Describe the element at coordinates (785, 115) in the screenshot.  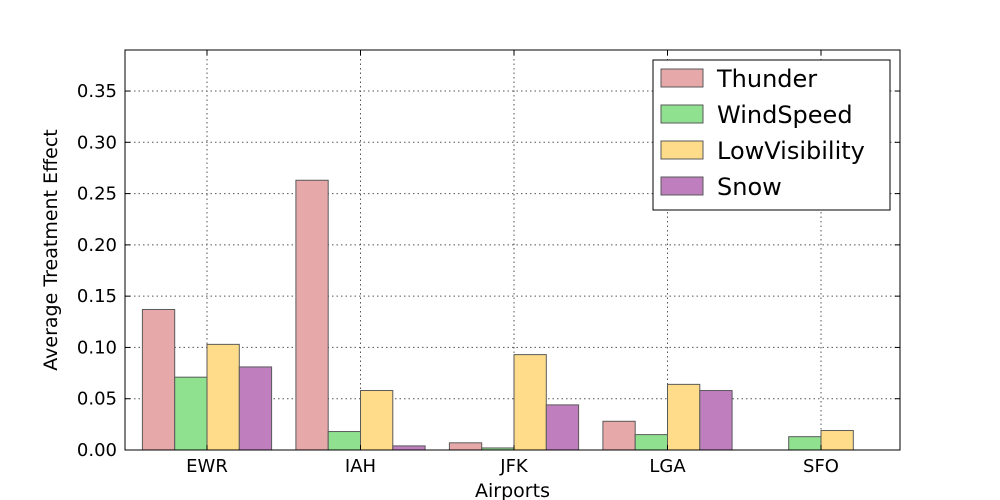
I see `legend-label: WindSpeed` at that location.